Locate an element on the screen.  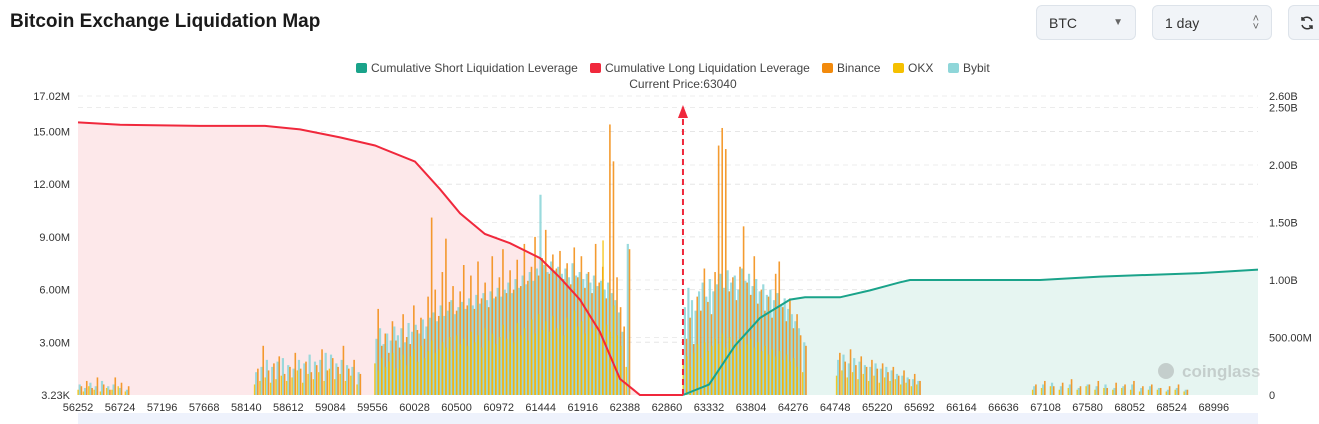
coin-select: BTC ▼ is located at coordinates (1086, 22).